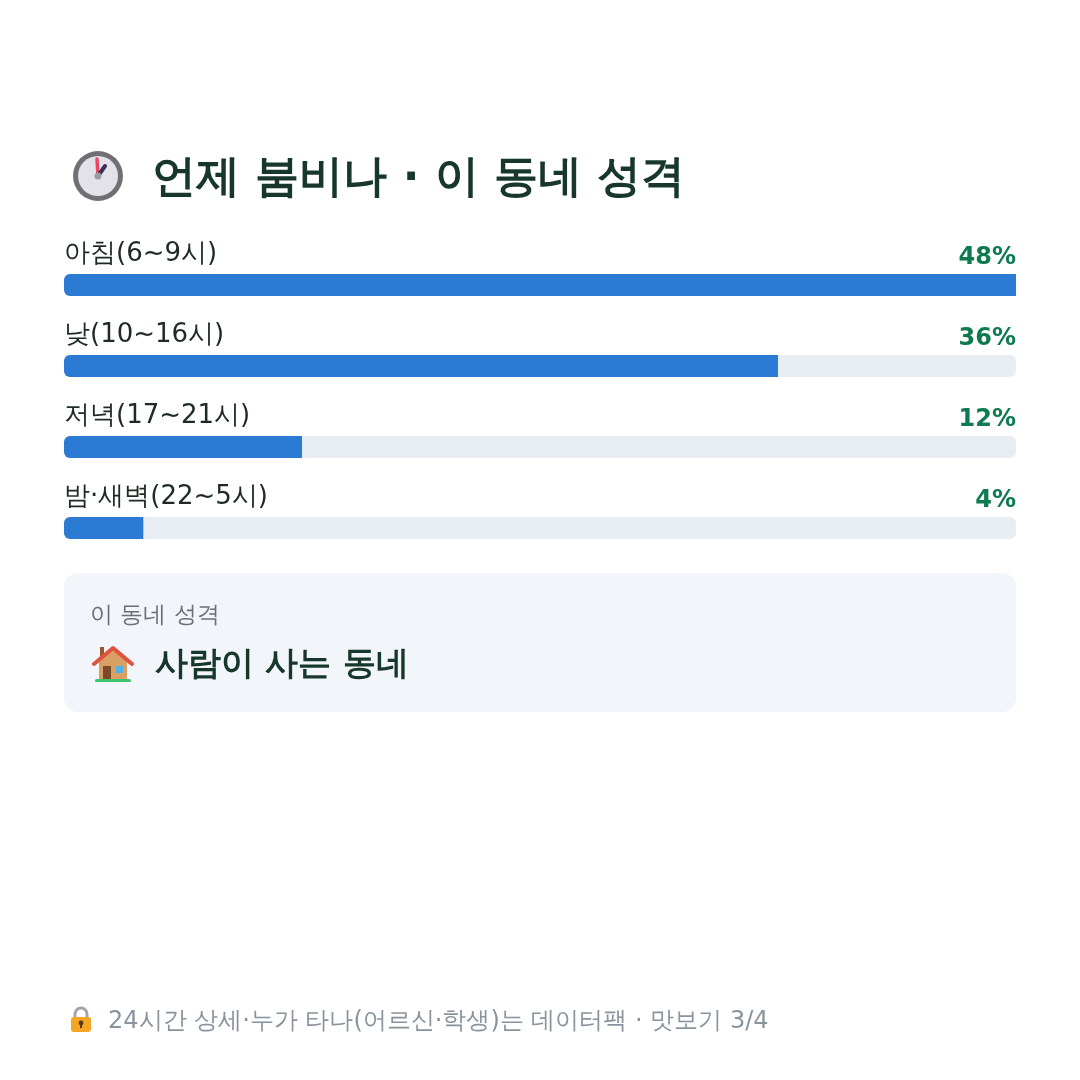 This screenshot has height=1080, width=1080. I want to click on text: 이 동네 성격, so click(155, 614).